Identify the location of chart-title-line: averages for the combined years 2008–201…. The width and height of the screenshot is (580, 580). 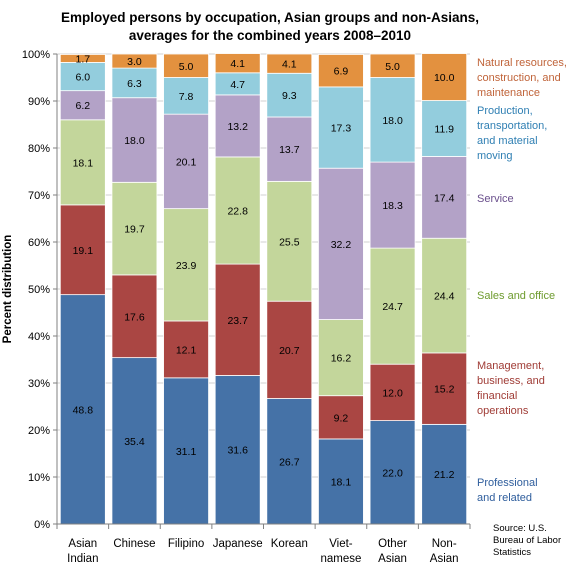
(270, 35).